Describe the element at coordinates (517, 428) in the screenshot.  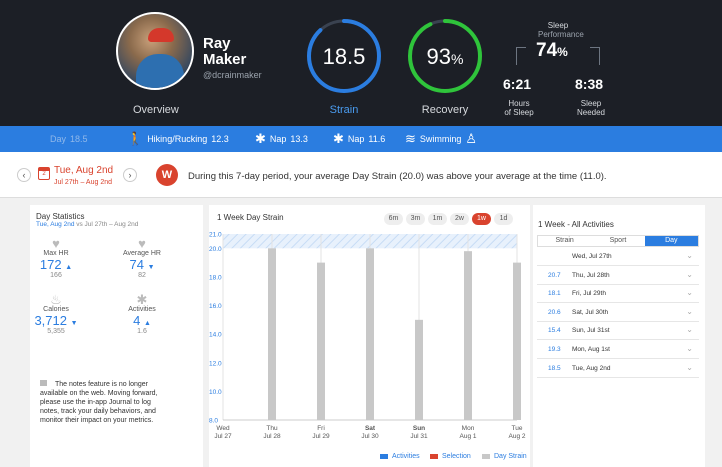
I see `x-tick-day: Tue` at that location.